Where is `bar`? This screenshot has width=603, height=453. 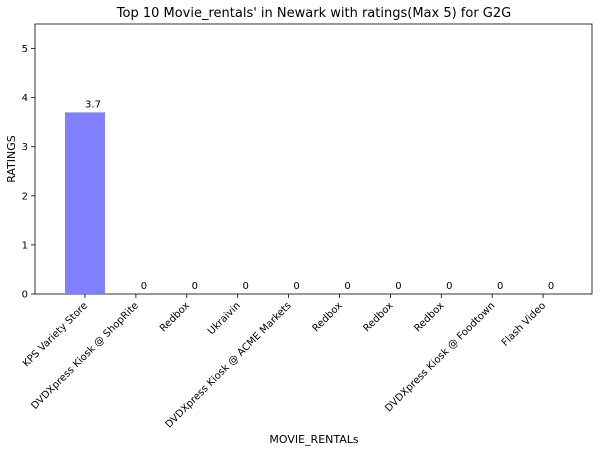
bar is located at coordinates (85, 203).